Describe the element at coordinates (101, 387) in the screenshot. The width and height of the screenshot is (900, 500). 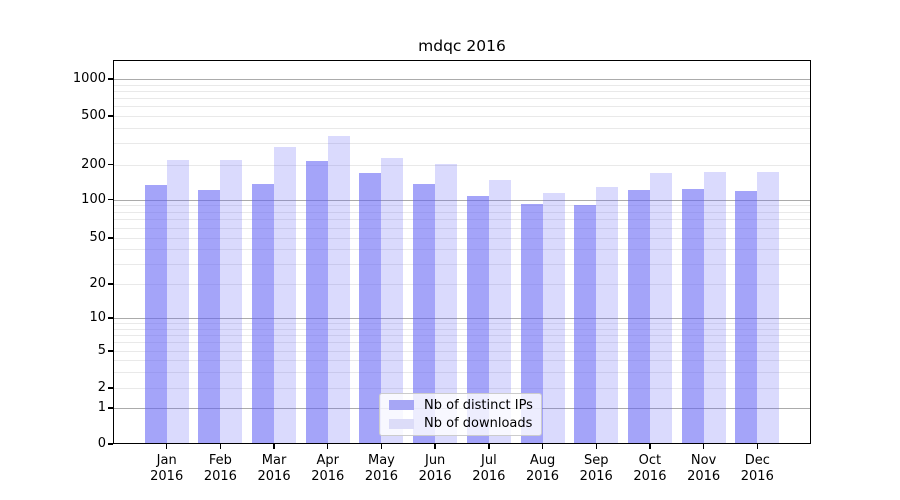
I see `y-axis-tick-label: 2` at that location.